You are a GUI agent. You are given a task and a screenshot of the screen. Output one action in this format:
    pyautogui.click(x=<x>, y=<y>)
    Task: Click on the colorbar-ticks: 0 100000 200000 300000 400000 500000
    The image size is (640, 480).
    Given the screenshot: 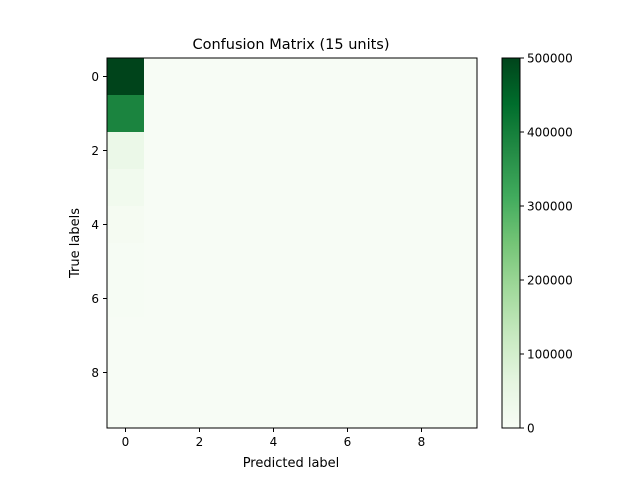 What is the action you would take?
    pyautogui.click(x=546, y=244)
    